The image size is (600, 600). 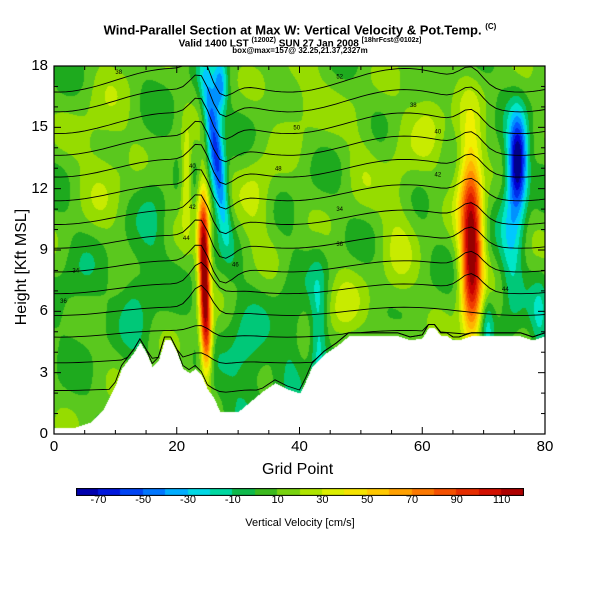 I want to click on chart-subtitle-box: box@max=157@ 32.25,21.37,2327m, so click(x=300, y=50).